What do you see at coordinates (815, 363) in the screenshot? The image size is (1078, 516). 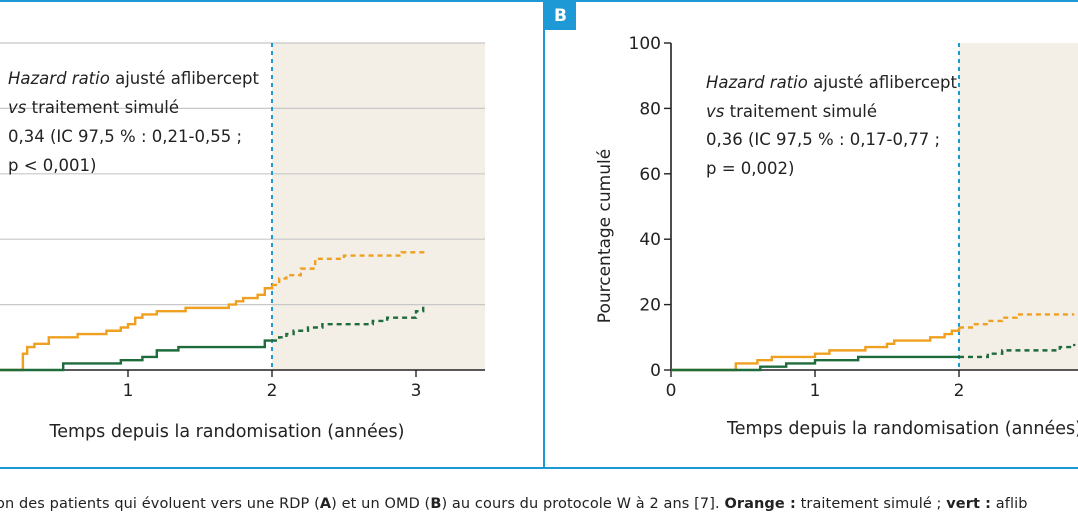 I see `panel-b-green-series-line` at bounding box center [815, 363].